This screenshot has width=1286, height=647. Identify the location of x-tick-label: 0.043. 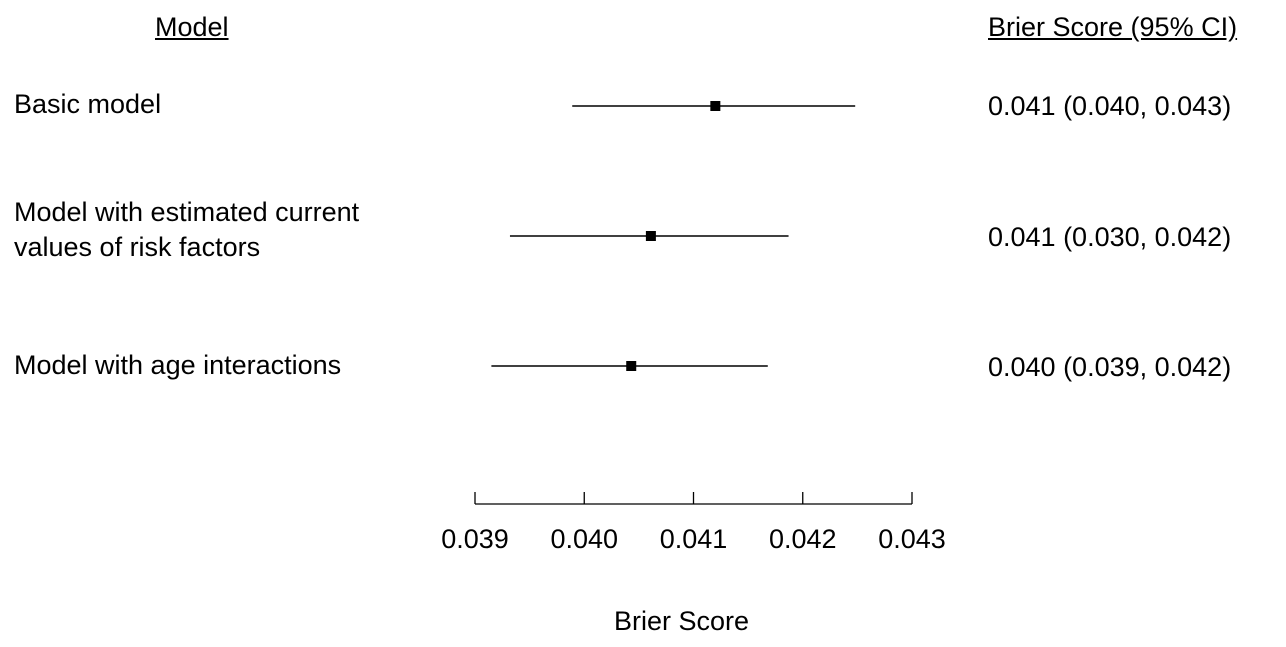
(912, 539).